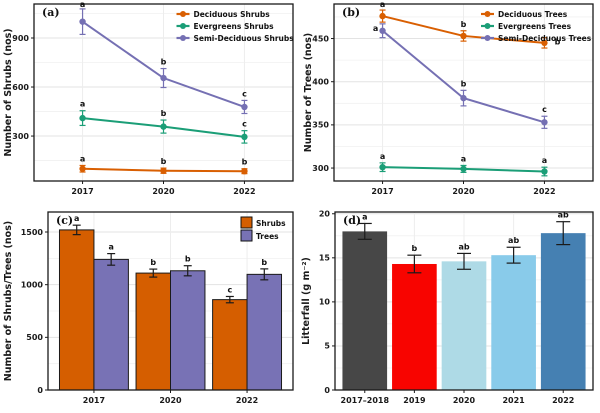 The height and width of the screenshot is (413, 600). I want to click on svg-text: (d), so click(352, 220).